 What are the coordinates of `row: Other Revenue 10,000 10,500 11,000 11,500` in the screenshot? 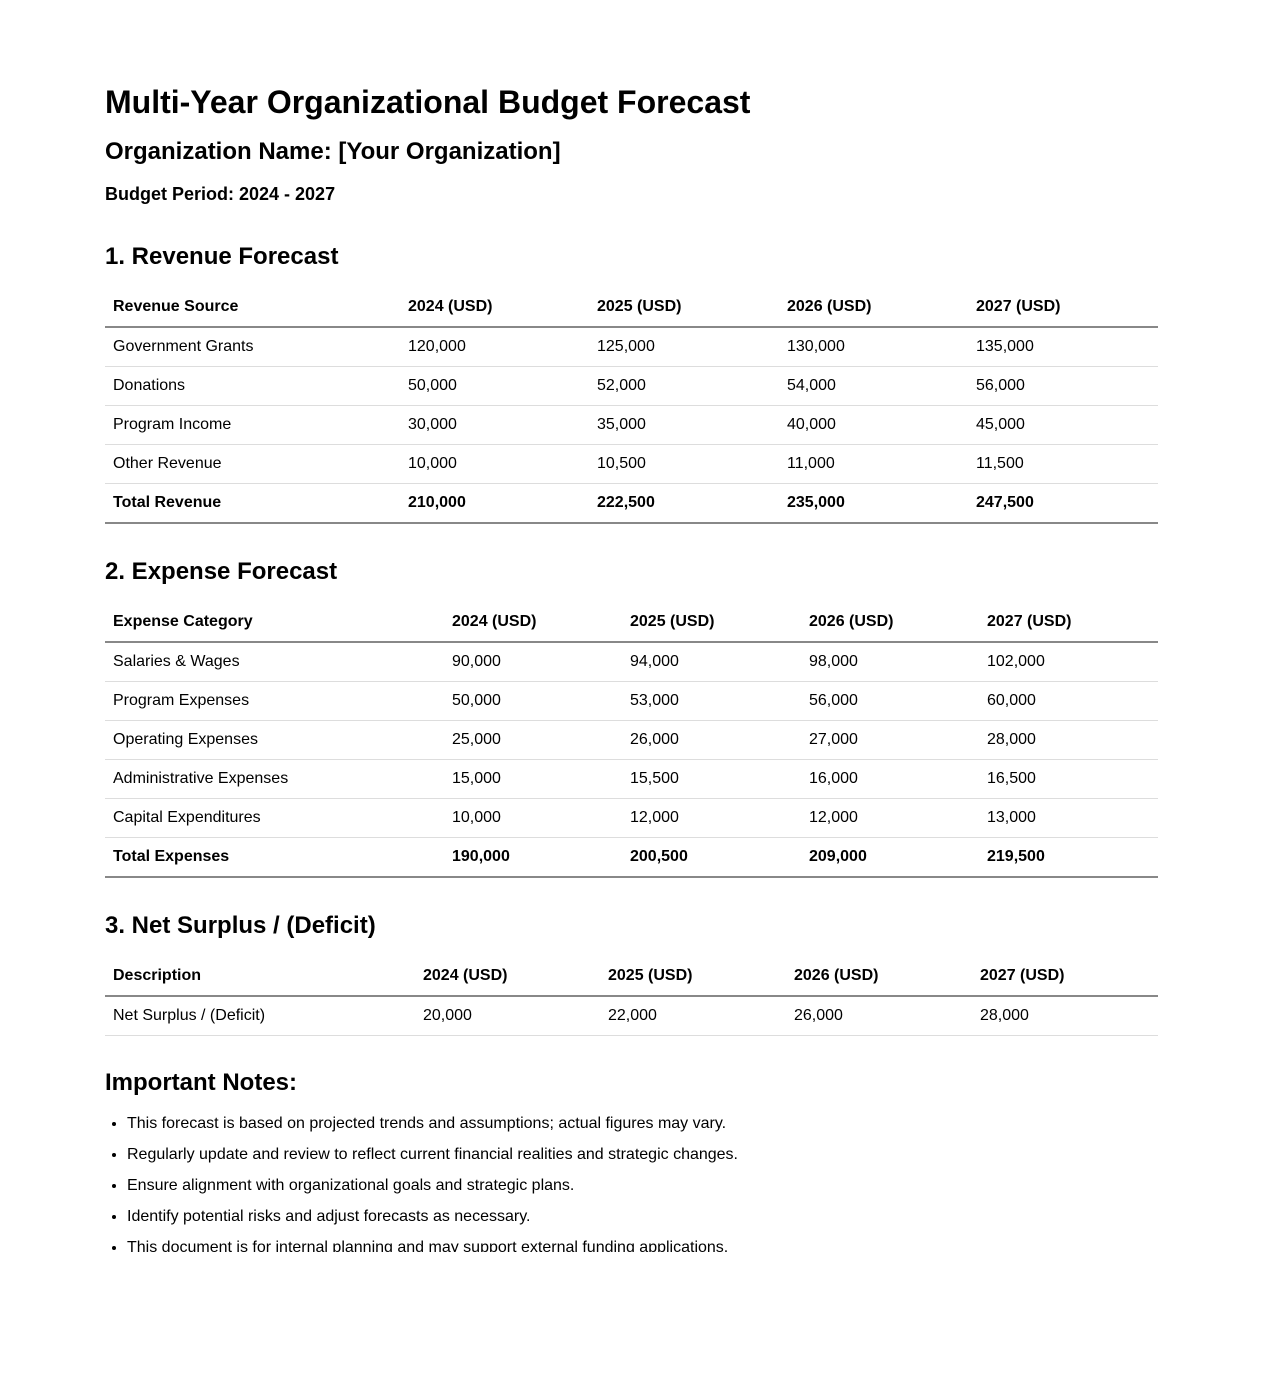 It's located at (631, 464).